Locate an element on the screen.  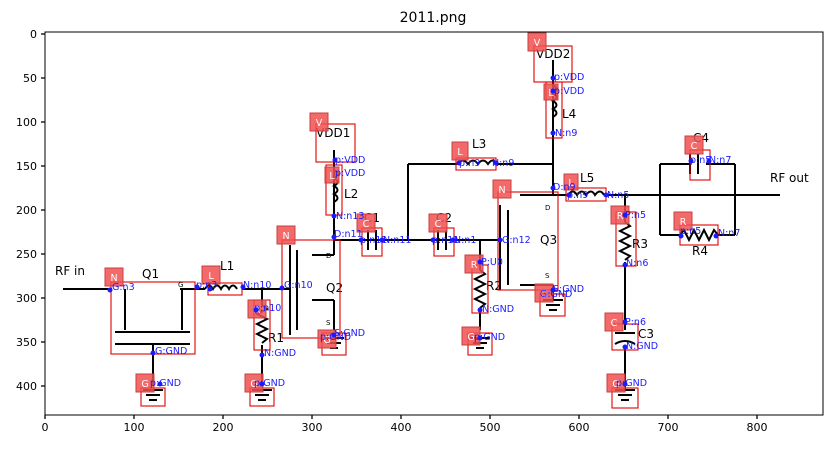
x-tick-label: 300 is located at coordinates (312, 427).